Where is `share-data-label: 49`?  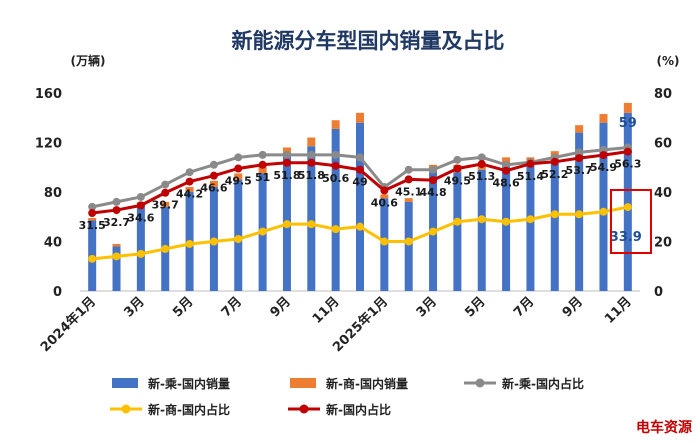
share-data-label: 49 is located at coordinates (359, 182).